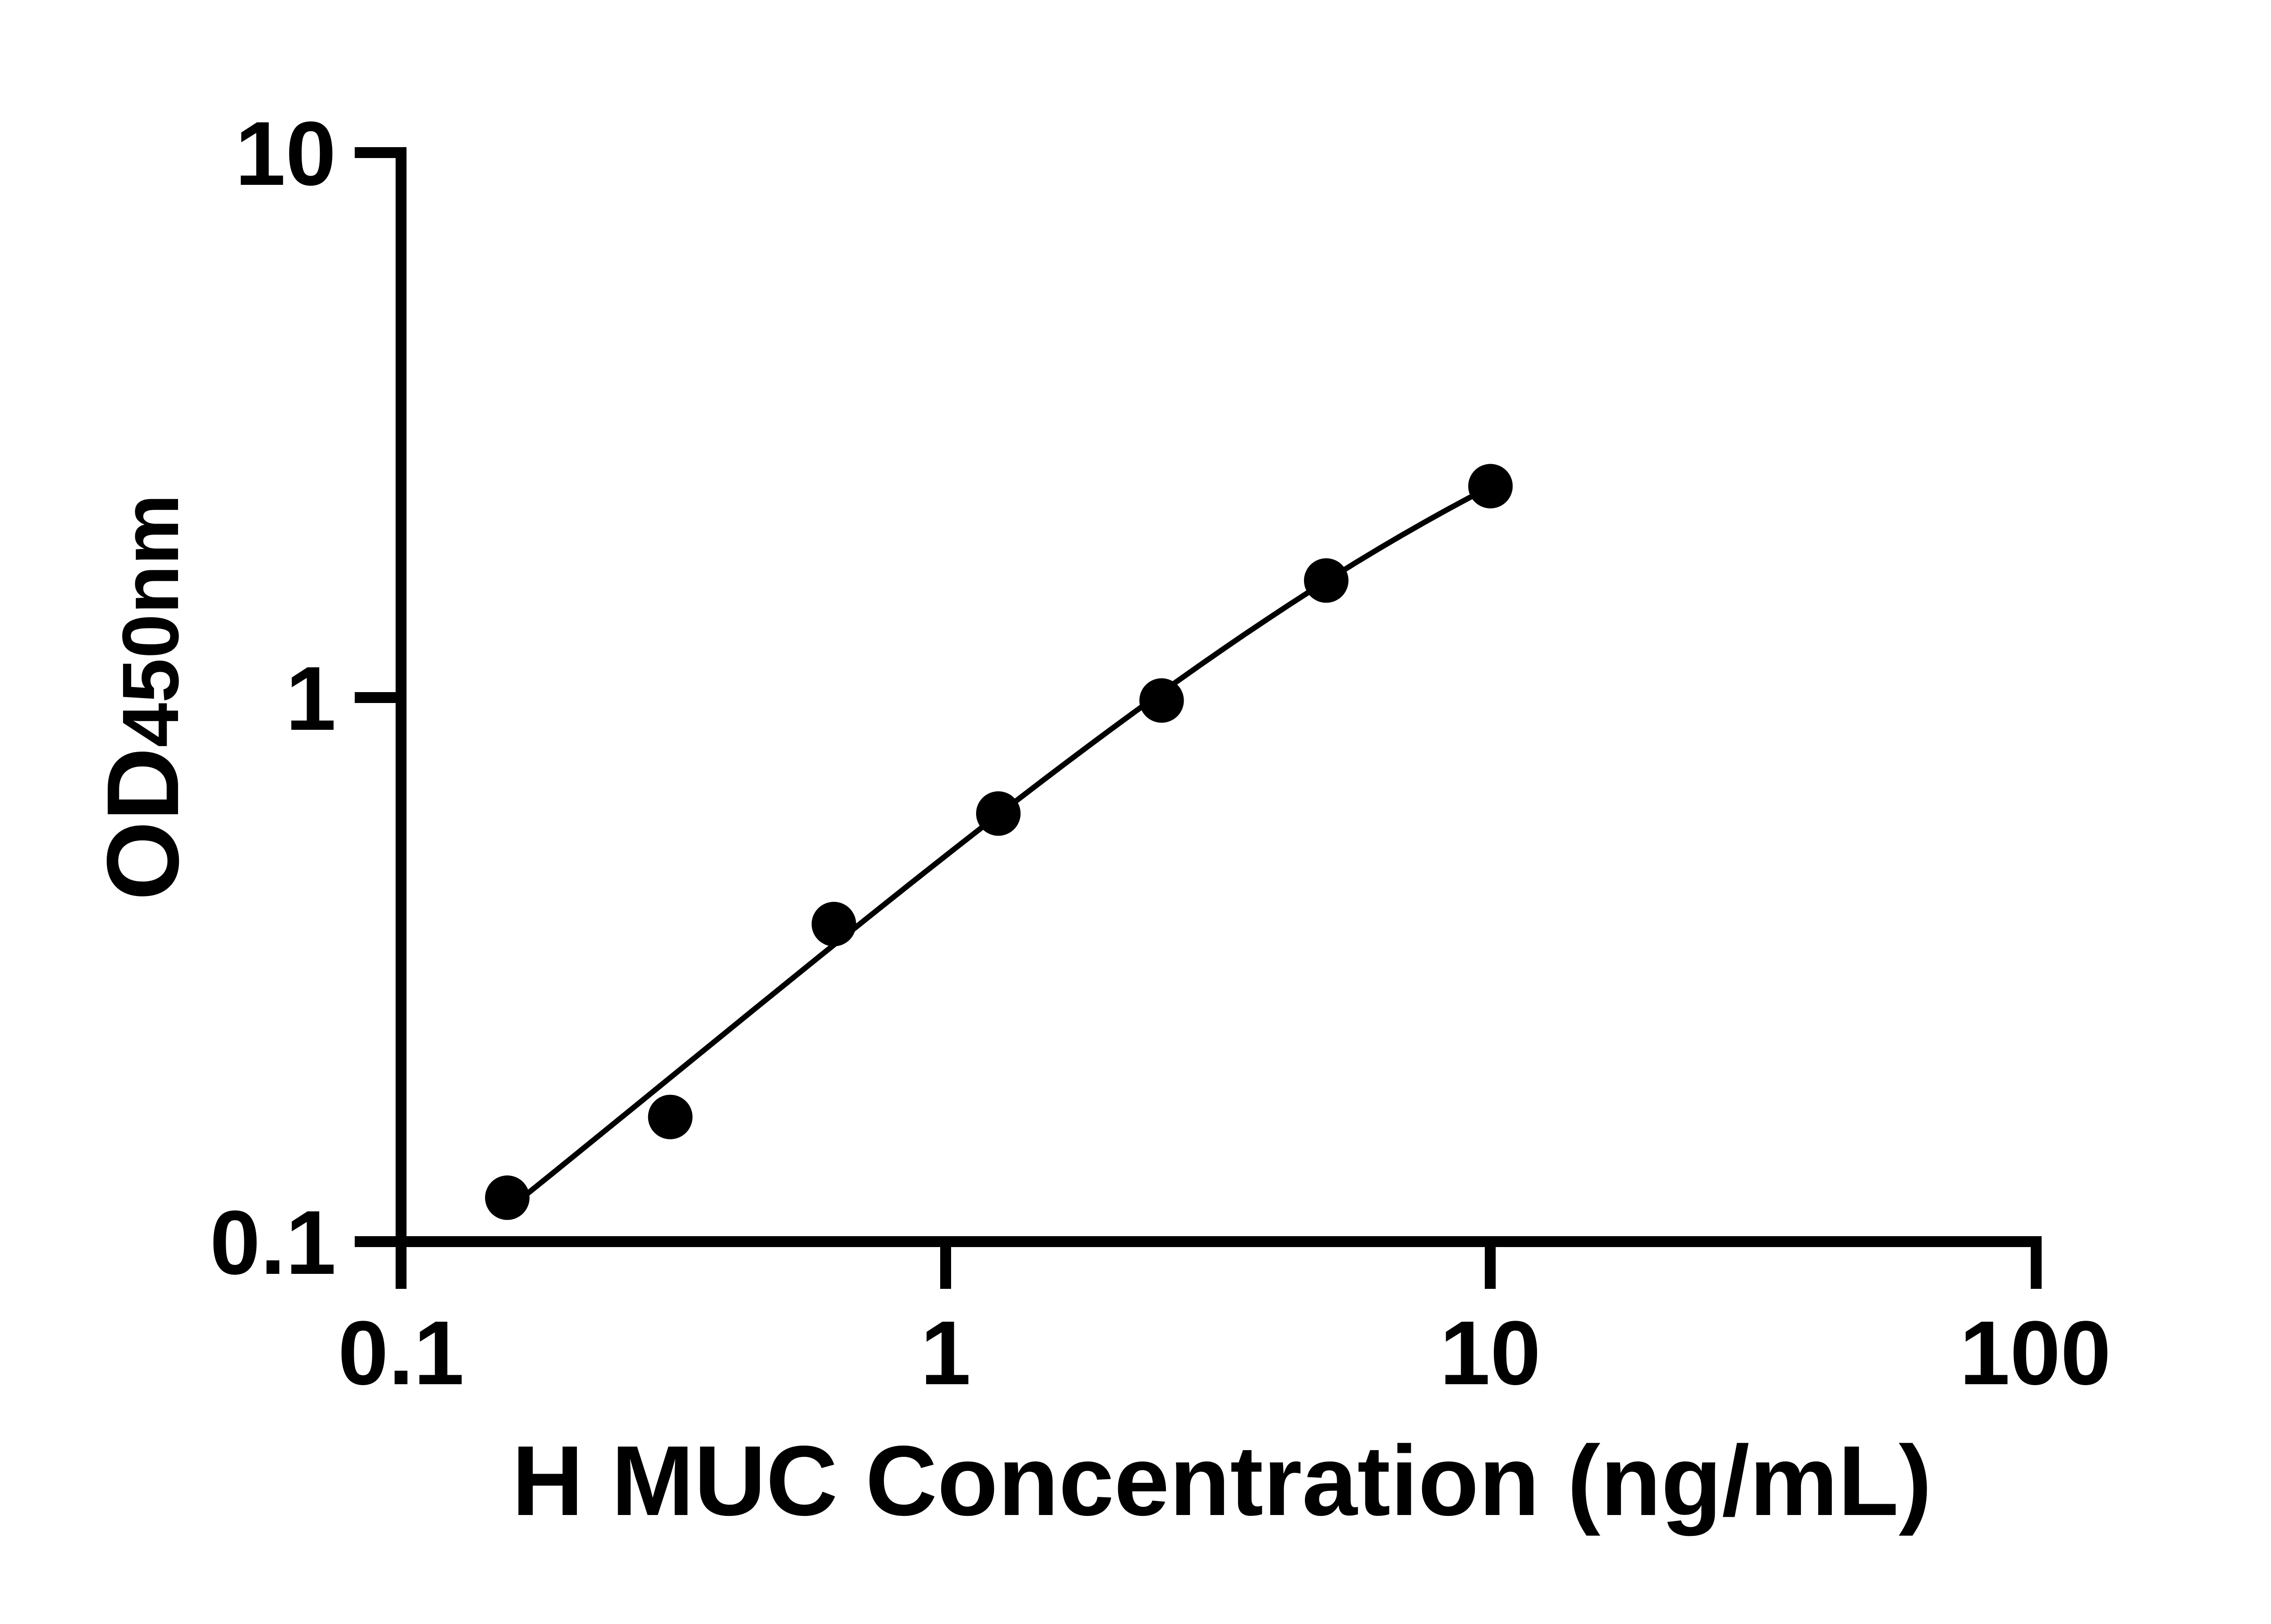 The width and height of the screenshot is (2271, 1624). What do you see at coordinates (1222, 1481) in the screenshot?
I see `svg-text: H MUC Concentration (ng/mL)` at bounding box center [1222, 1481].